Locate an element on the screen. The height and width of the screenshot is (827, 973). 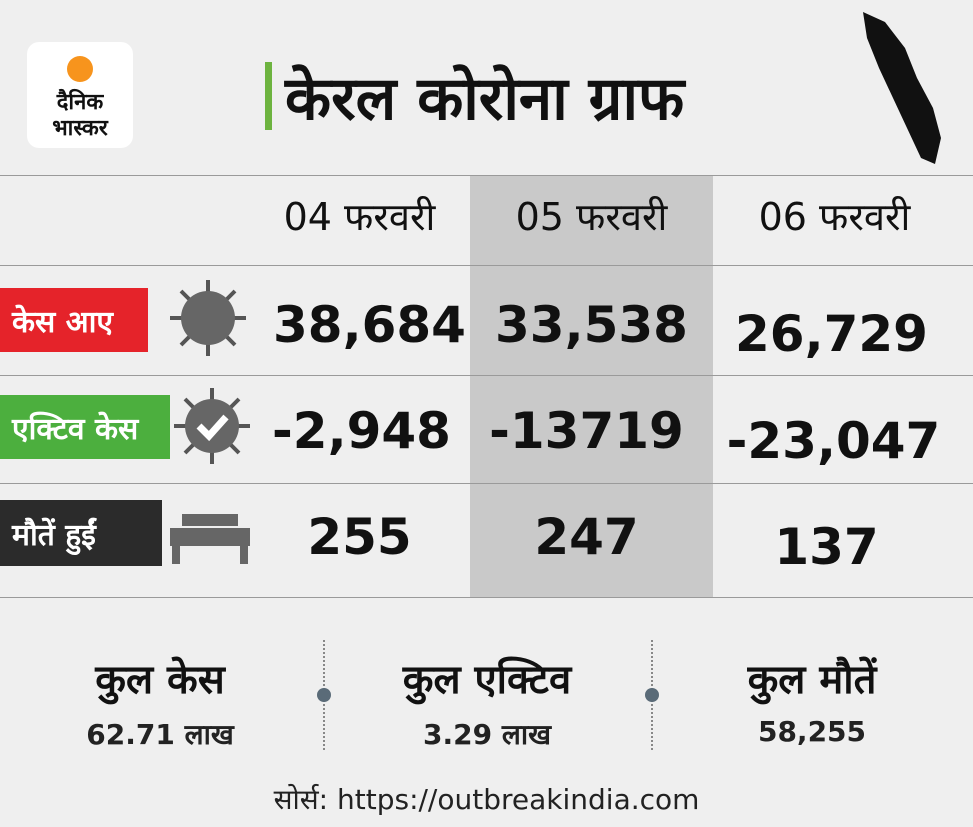
kerala-map is located at coordinates (902, 88).